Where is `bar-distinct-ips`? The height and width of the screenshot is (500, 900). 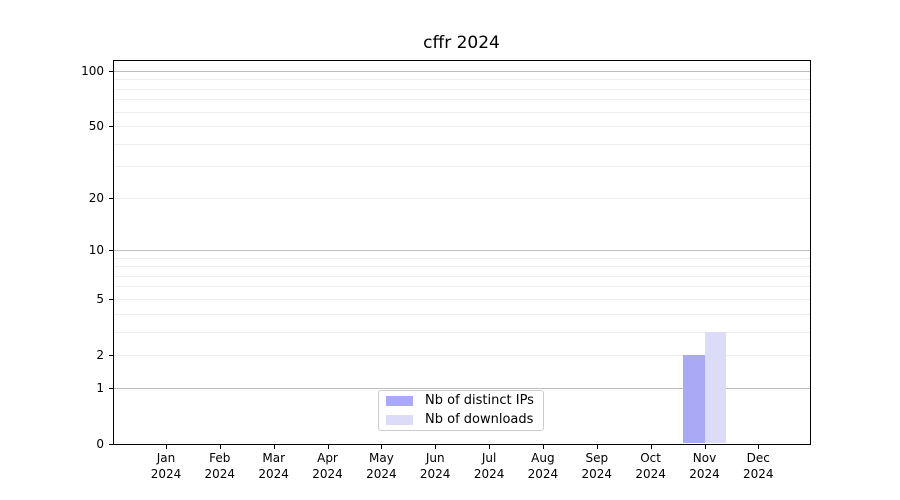
bar-distinct-ips is located at coordinates (694, 399).